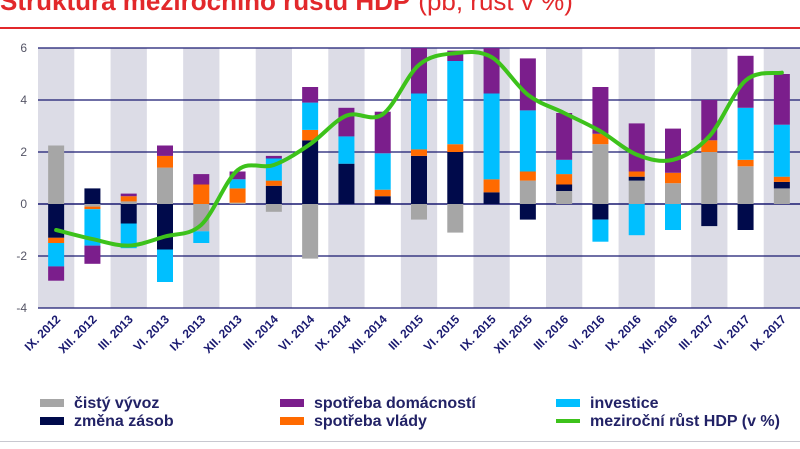 This screenshot has height=449, width=800. I want to click on x-tick-label: III. 2016, so click(551, 332).